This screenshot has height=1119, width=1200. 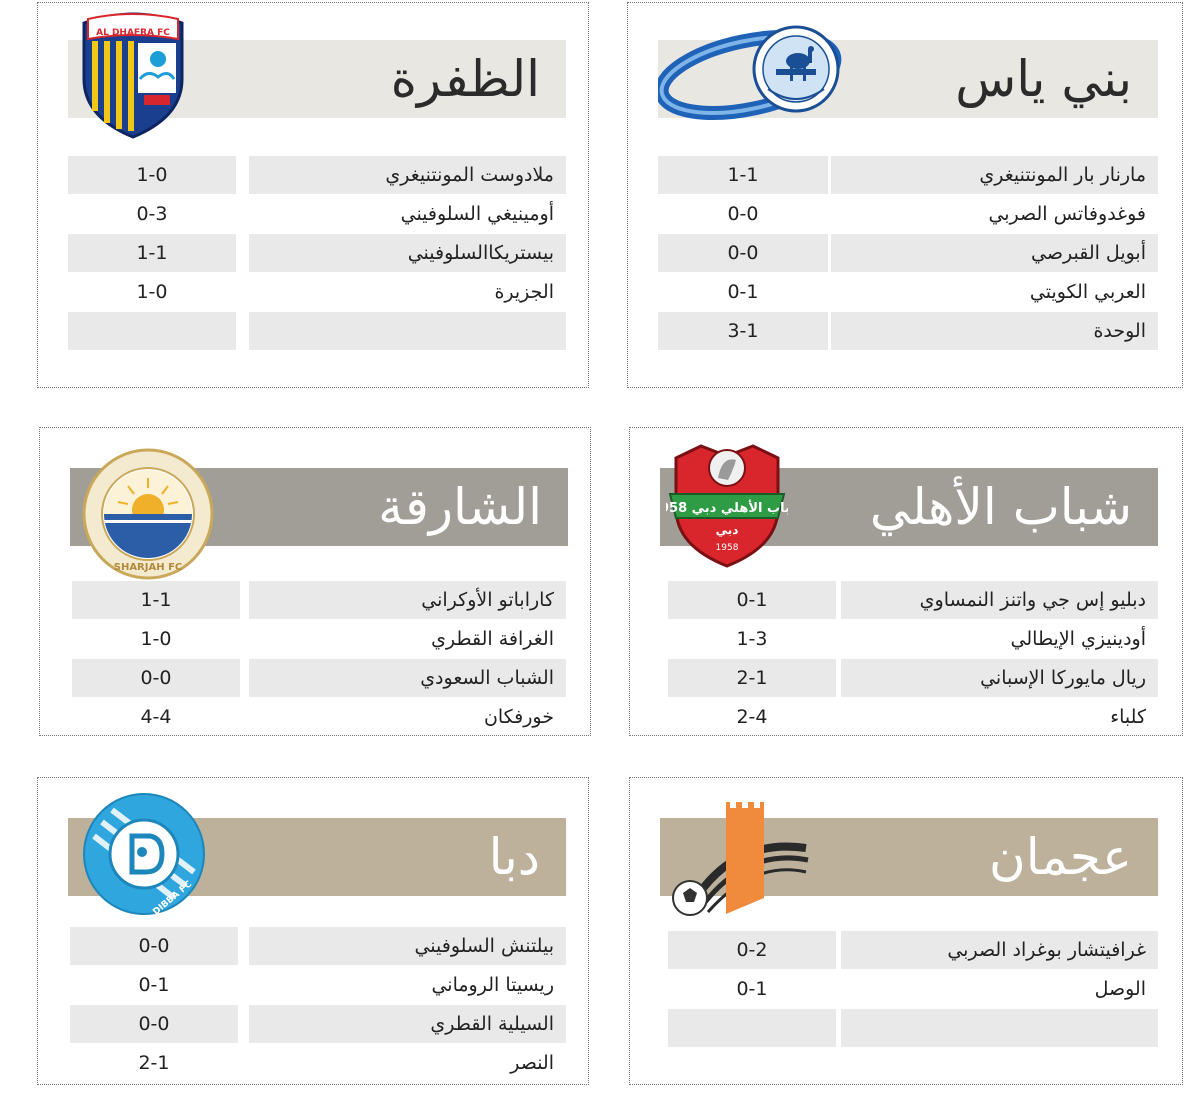 What do you see at coordinates (152, 214) in the screenshot?
I see `table-row: 0-3` at bounding box center [152, 214].